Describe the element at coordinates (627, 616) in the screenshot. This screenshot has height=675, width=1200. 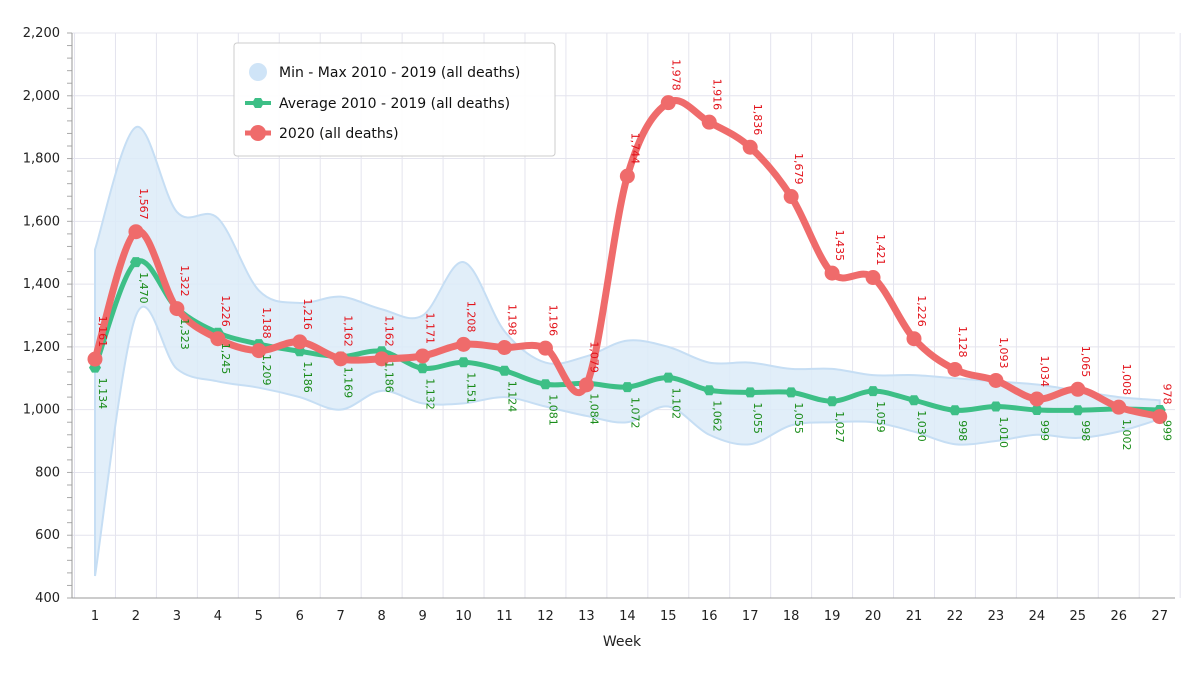
I see `x-tick-label: 14` at that location.